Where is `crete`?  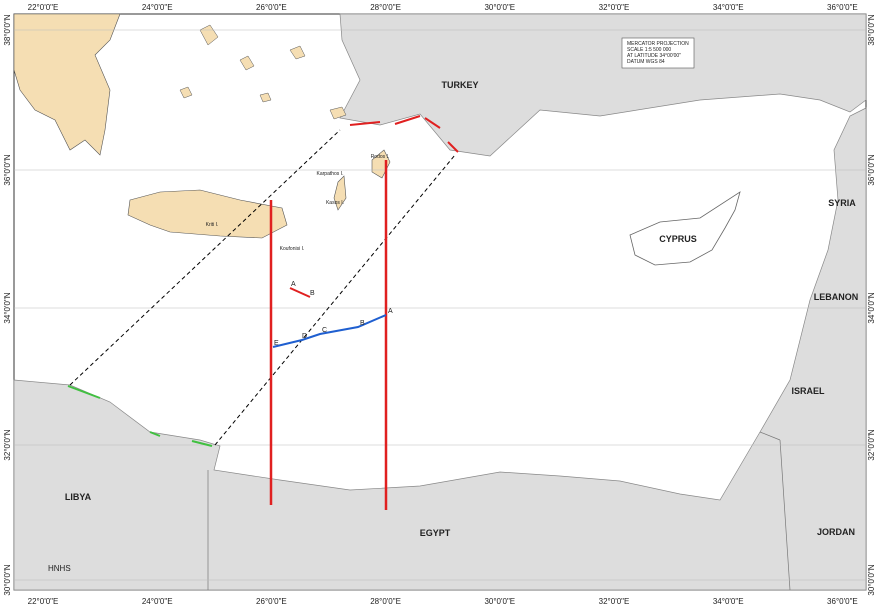 crete is located at coordinates (207, 214).